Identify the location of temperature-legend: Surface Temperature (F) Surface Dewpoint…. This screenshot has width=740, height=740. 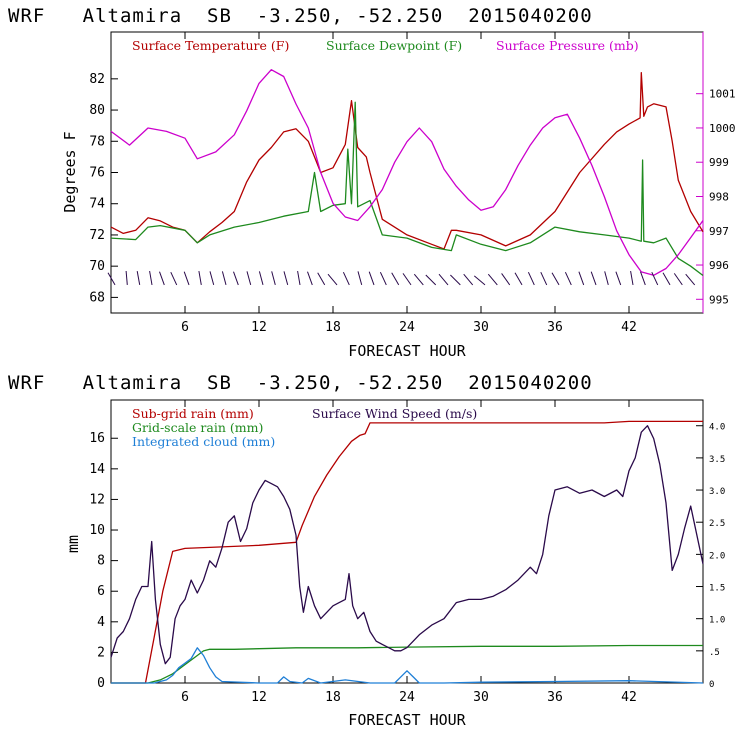
(385, 45).